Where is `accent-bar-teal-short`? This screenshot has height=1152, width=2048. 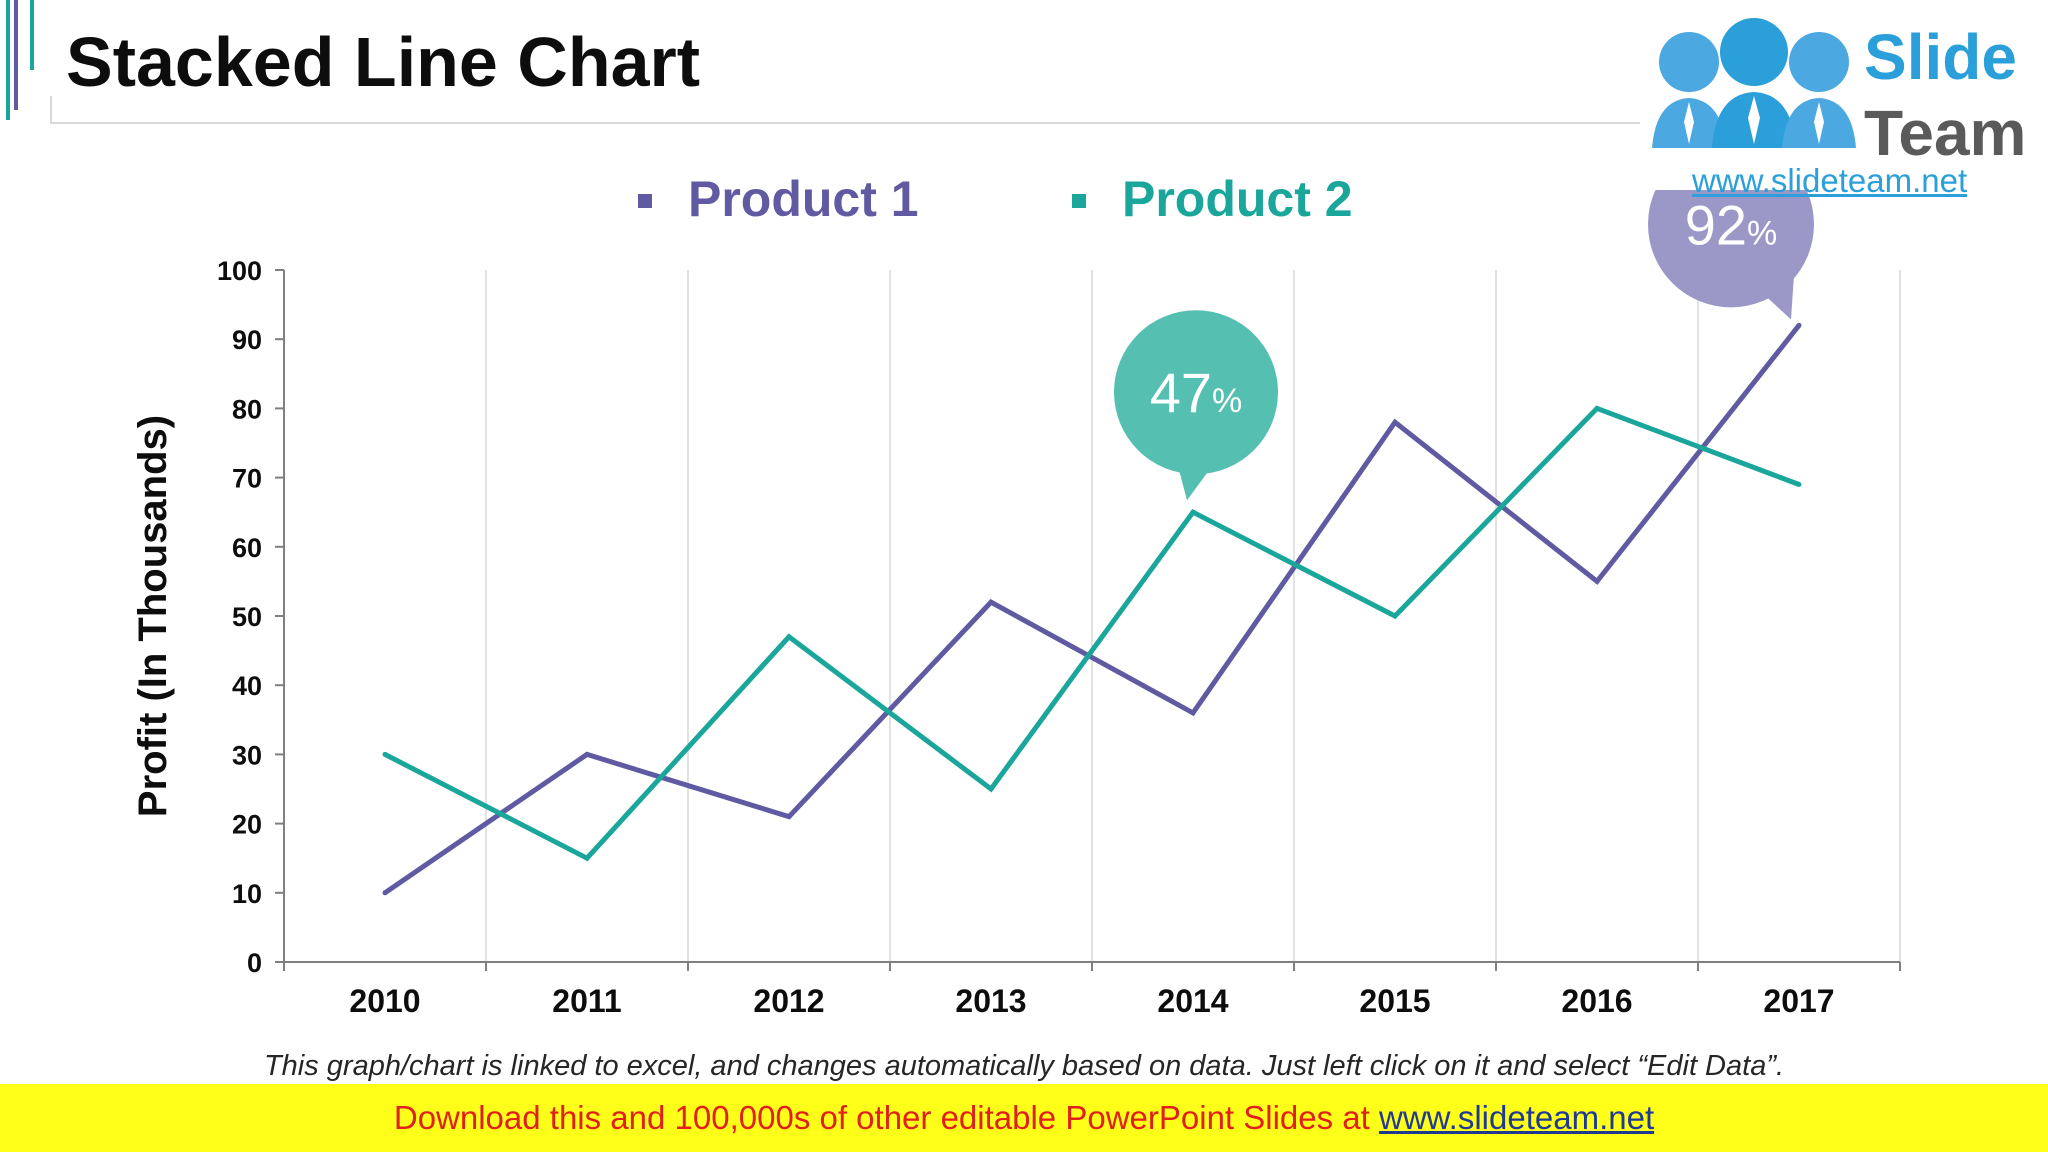 accent-bar-teal-short is located at coordinates (32, 35).